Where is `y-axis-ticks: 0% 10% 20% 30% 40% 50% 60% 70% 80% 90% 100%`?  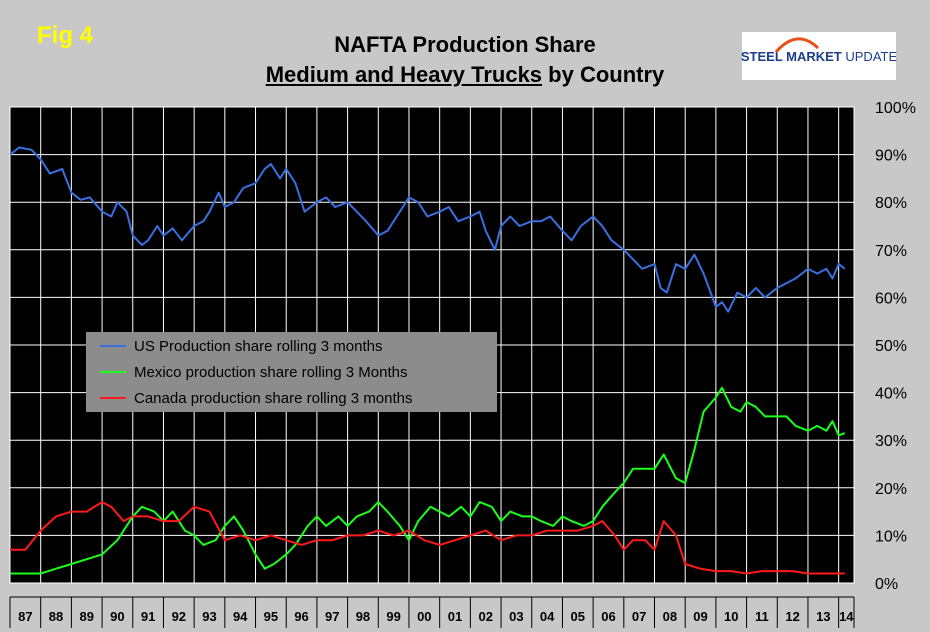
y-axis-ticks: 0% 10% 20% 30% 40% 50% 60% 70% 80% 90% 100% is located at coordinates (895, 346).